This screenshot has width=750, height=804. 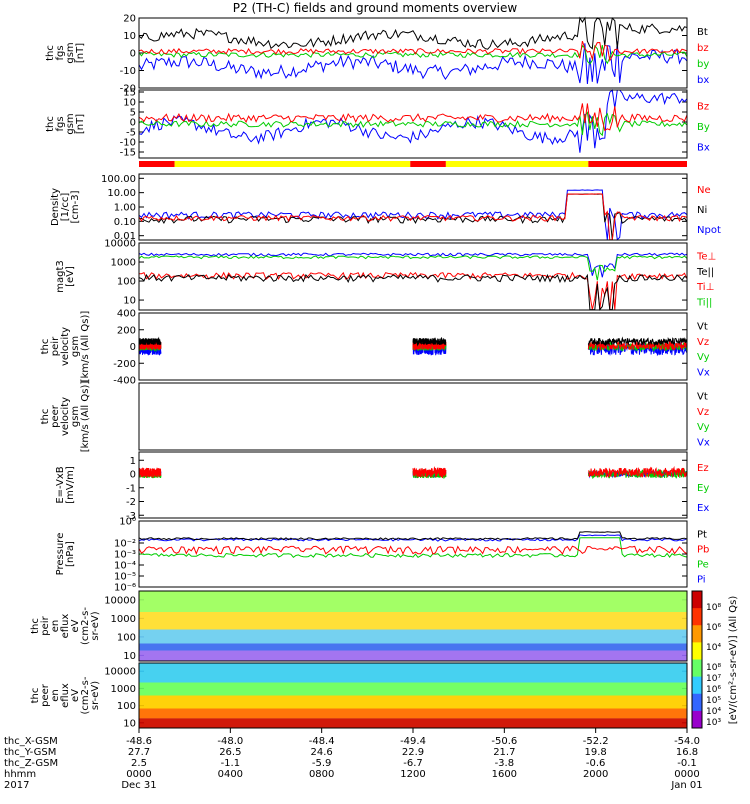 I want to click on series-line-pi, so click(x=413, y=538).